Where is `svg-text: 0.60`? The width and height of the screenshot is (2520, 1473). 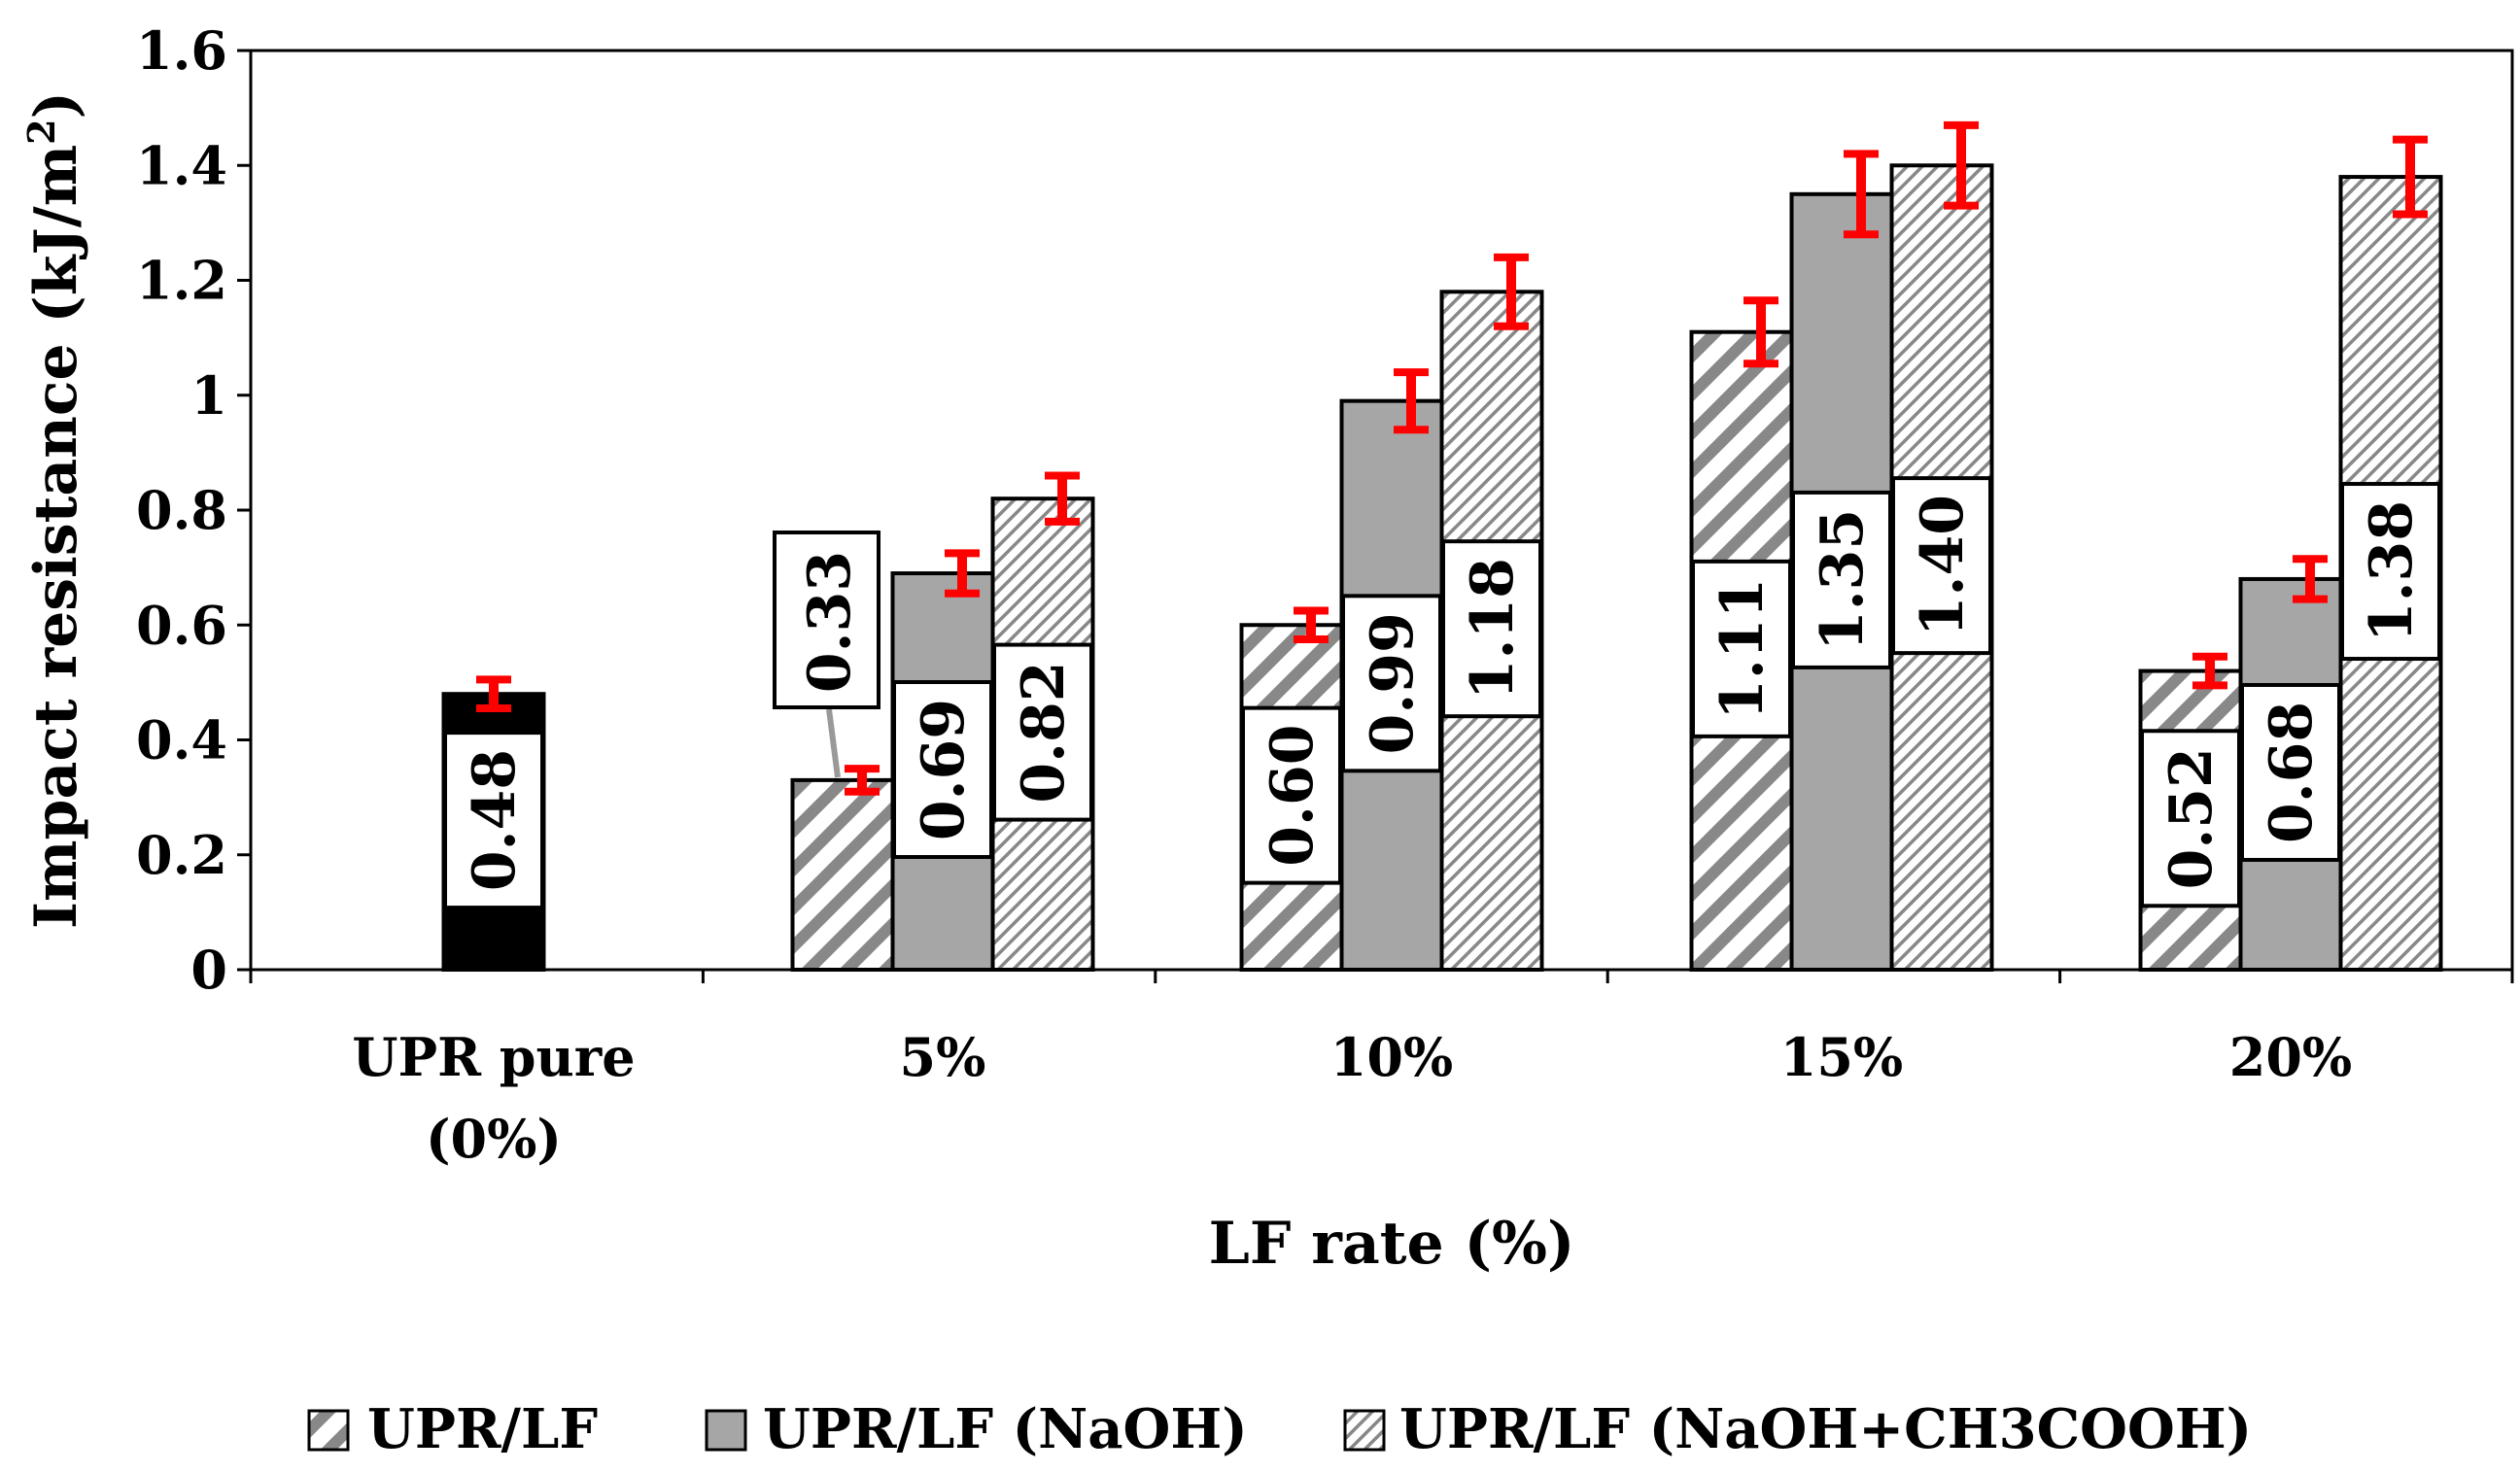
svg-text: 0.60 is located at coordinates (1293, 796).